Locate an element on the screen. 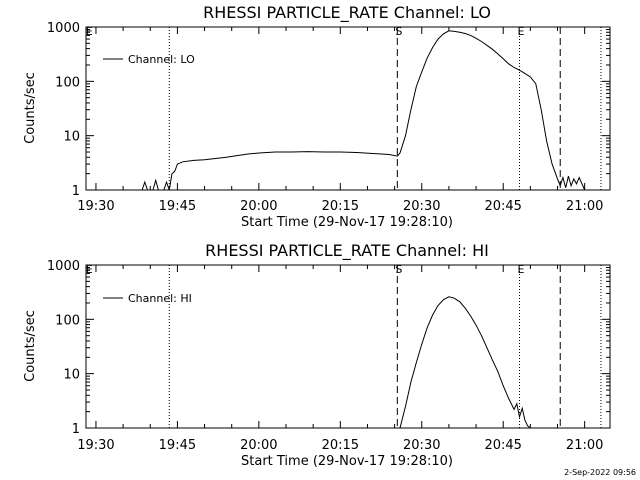 Image resolution: width=640 pixels, height=480 pixels. plot-timestamp: 2-Sep-2022 09:56 is located at coordinates (600, 472).